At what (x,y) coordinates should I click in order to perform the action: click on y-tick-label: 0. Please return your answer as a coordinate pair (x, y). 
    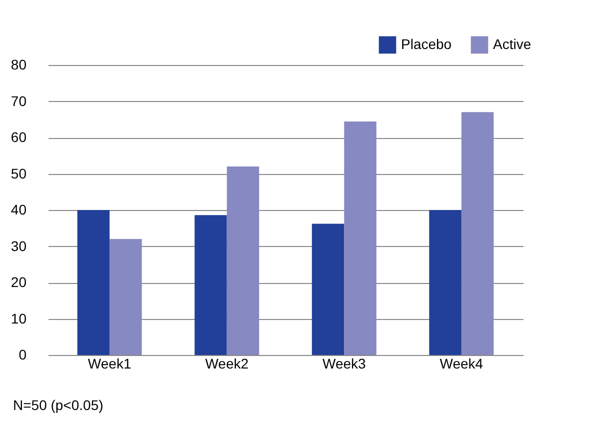
    Looking at the image, I should click on (22, 354).